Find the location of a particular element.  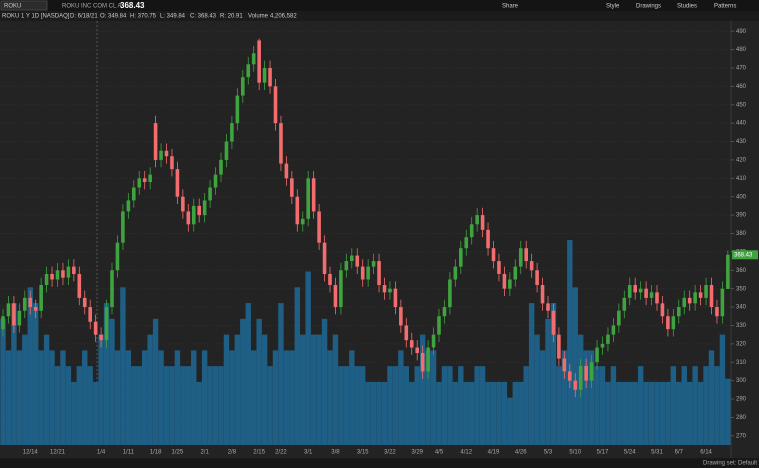

drawings-button: Drawings is located at coordinates (648, 7).